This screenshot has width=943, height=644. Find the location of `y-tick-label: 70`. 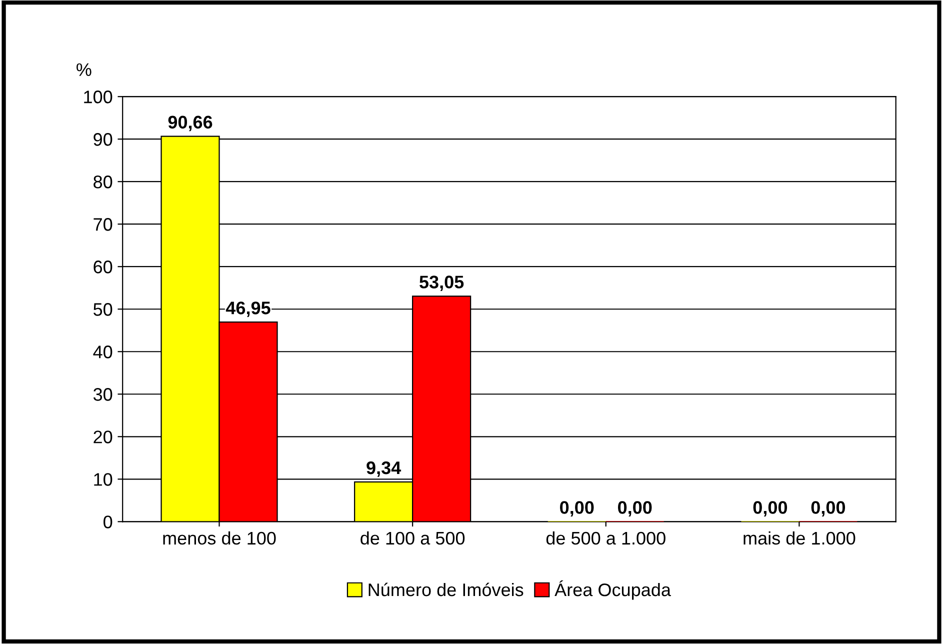

y-tick-label: 70 is located at coordinates (103, 224).